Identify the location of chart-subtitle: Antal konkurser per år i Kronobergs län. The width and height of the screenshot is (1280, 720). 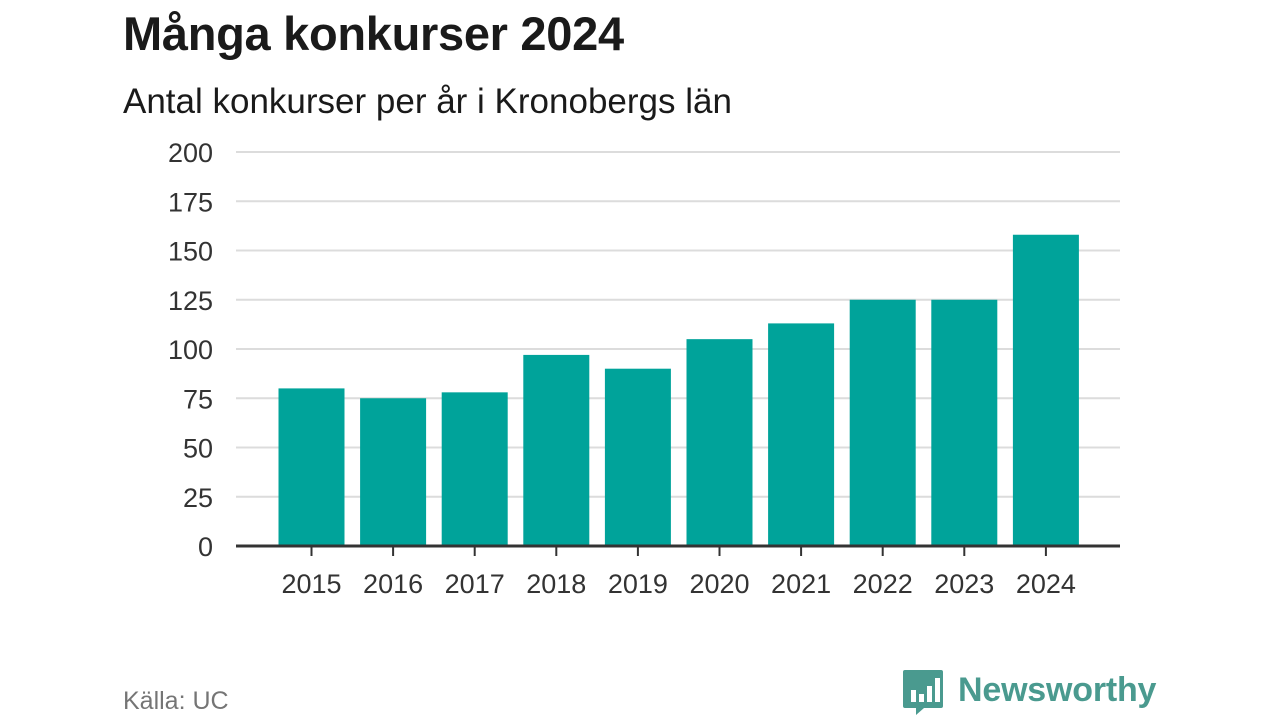
(427, 101).